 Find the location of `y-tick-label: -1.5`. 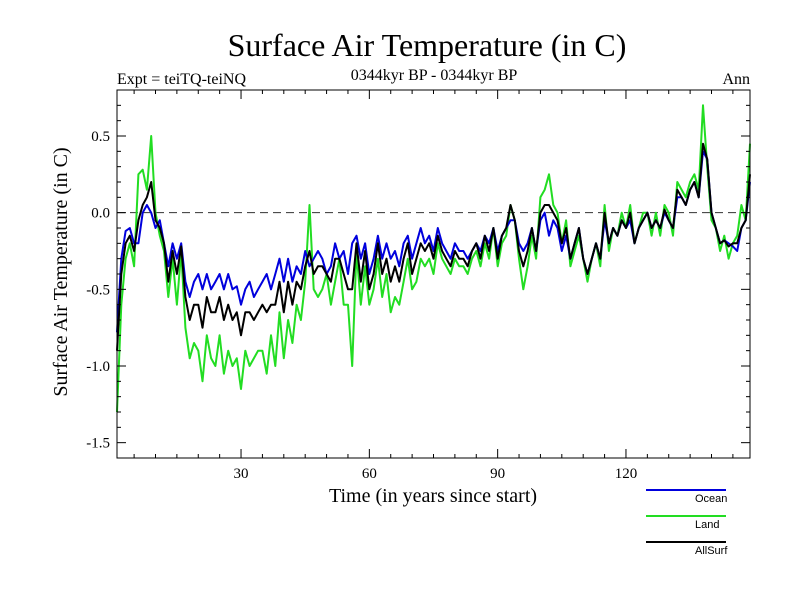

y-tick-label: -1.5 is located at coordinates (98, 444).